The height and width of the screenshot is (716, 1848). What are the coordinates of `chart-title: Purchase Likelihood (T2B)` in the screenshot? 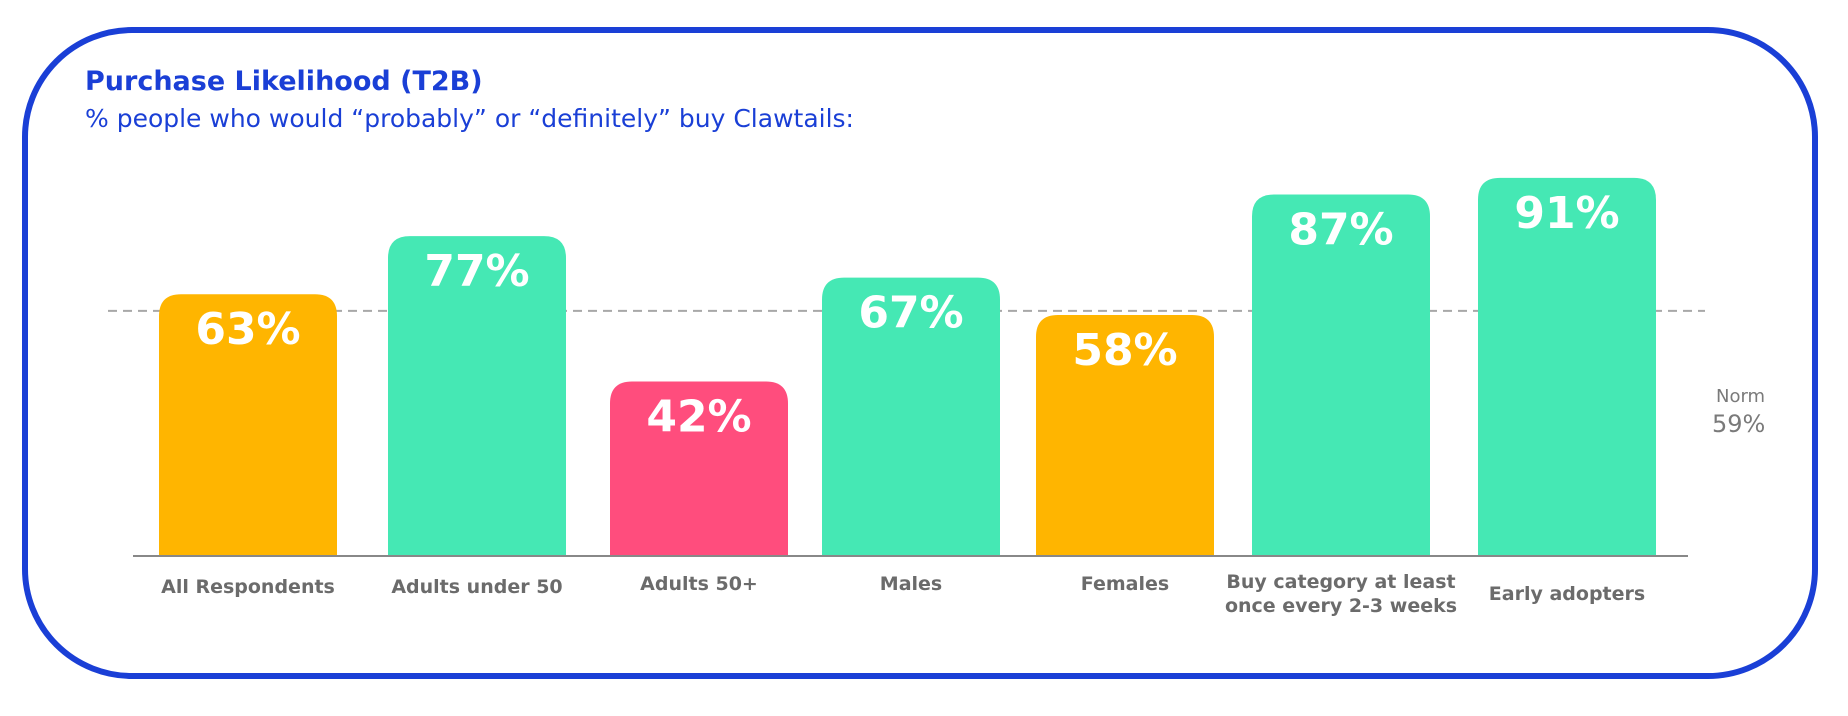 It's located at (284, 81).